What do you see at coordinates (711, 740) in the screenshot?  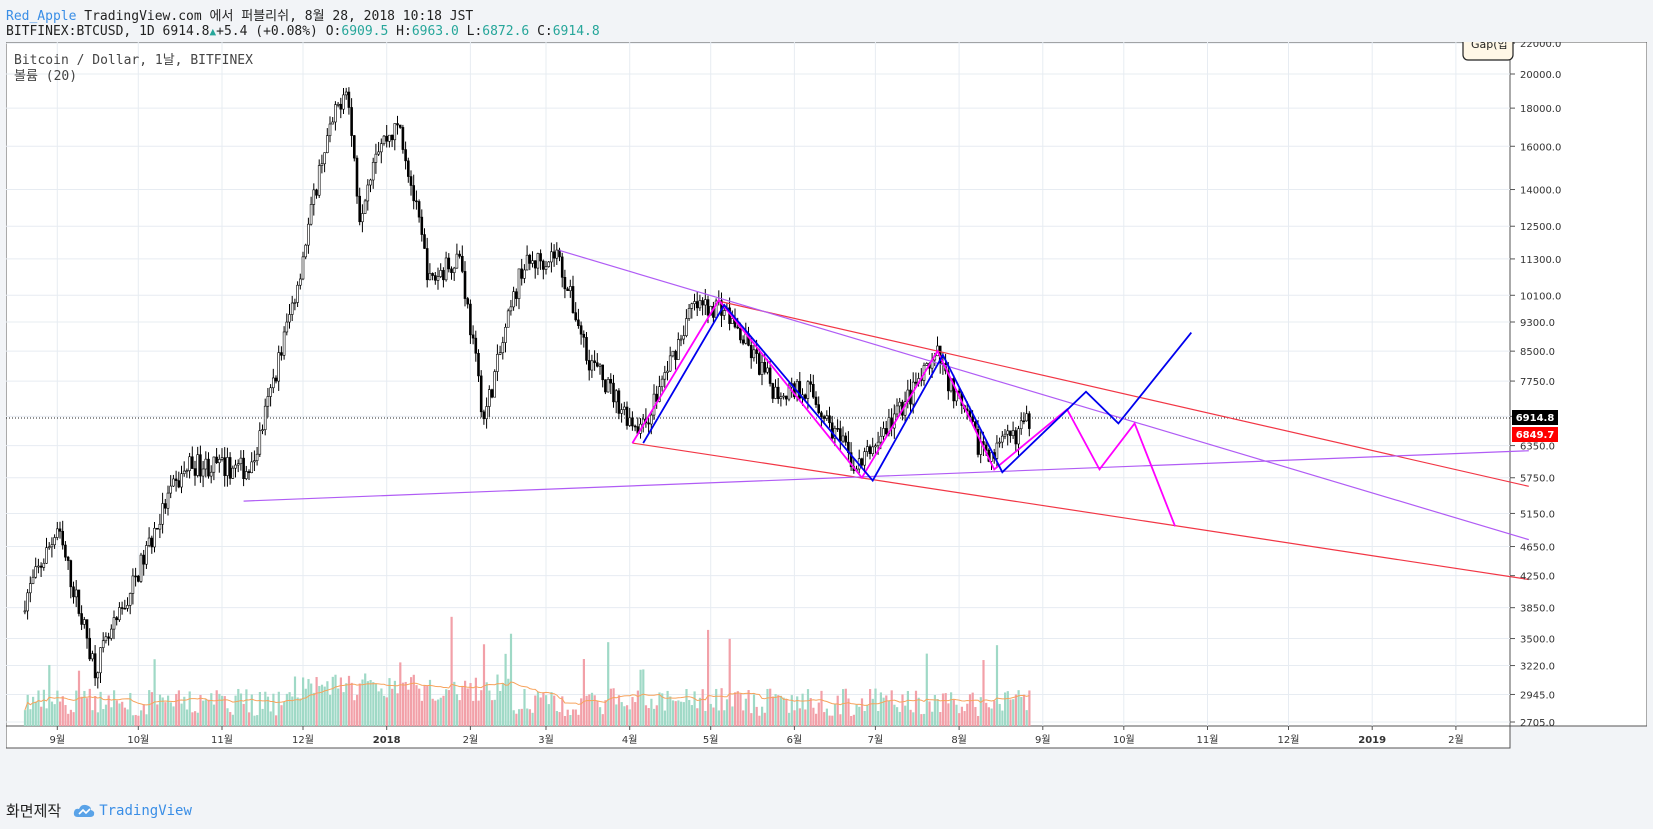 I see `x-tick-label: 5월` at bounding box center [711, 740].